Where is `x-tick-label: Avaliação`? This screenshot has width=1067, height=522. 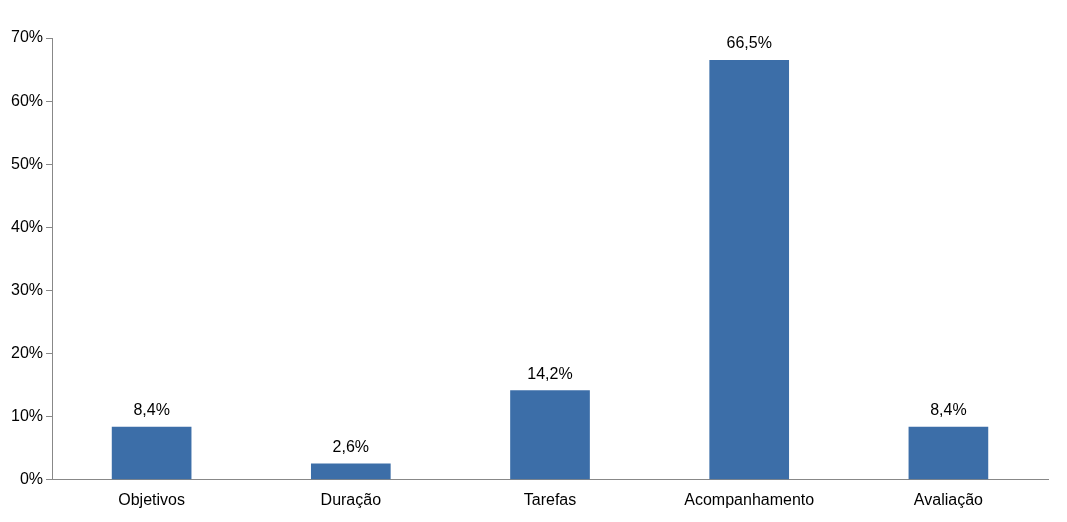
x-tick-label: Avaliação is located at coordinates (948, 499).